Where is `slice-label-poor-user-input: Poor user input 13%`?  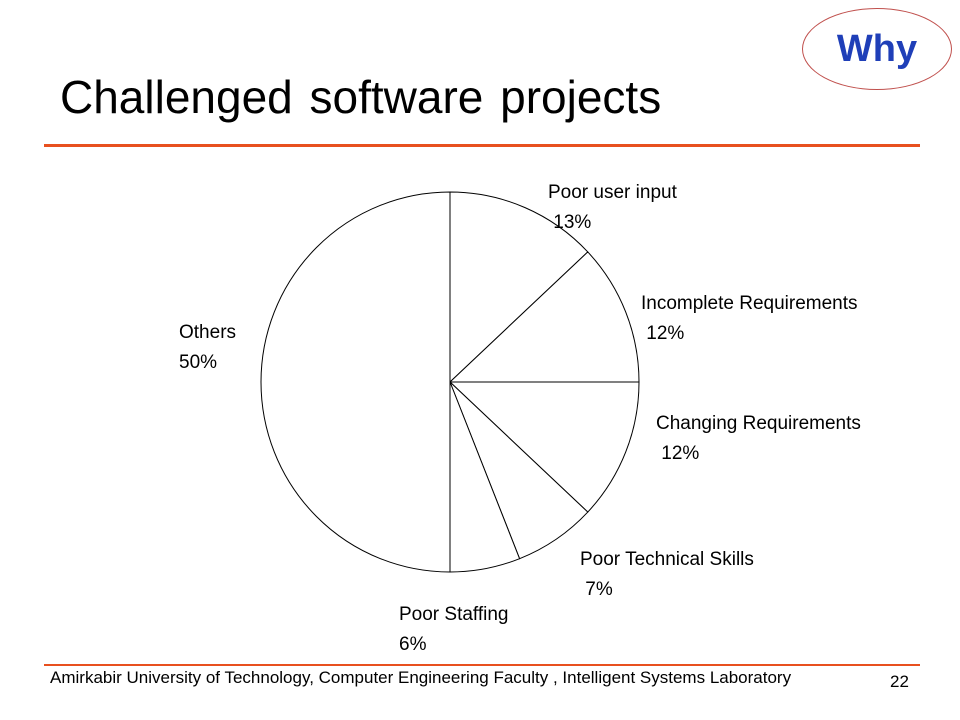 slice-label-poor-user-input: Poor user input 13% is located at coordinates (612, 208).